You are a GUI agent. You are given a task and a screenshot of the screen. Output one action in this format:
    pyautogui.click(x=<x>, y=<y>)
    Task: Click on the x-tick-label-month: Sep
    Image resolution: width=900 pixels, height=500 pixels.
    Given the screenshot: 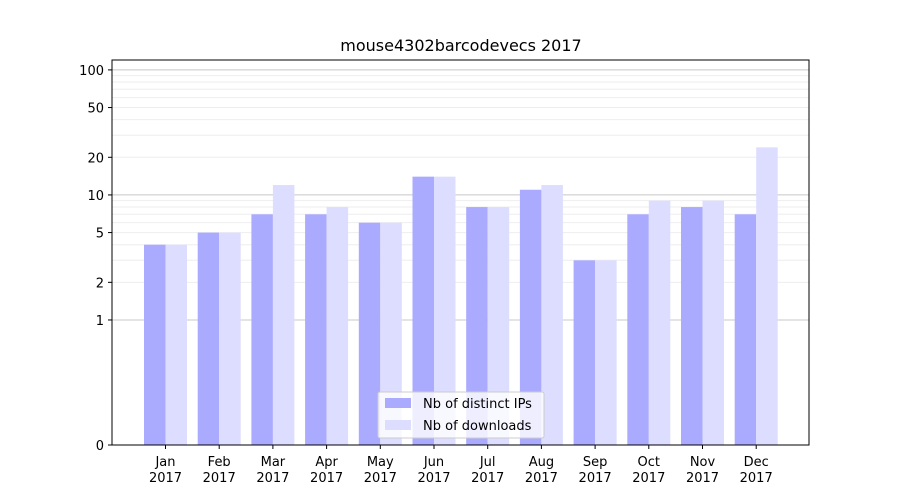 What is the action you would take?
    pyautogui.click(x=595, y=462)
    